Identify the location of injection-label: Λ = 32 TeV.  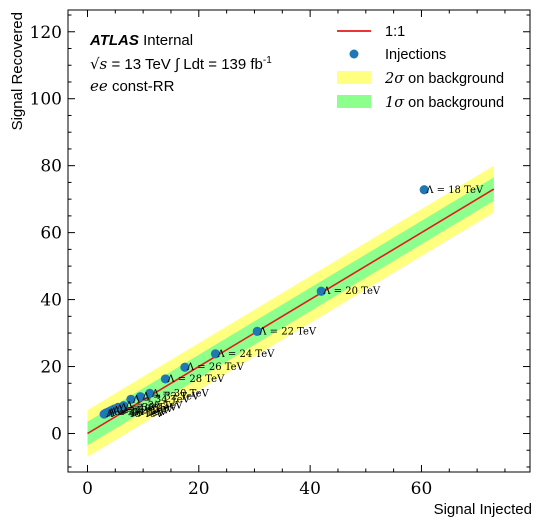
(170, 397).